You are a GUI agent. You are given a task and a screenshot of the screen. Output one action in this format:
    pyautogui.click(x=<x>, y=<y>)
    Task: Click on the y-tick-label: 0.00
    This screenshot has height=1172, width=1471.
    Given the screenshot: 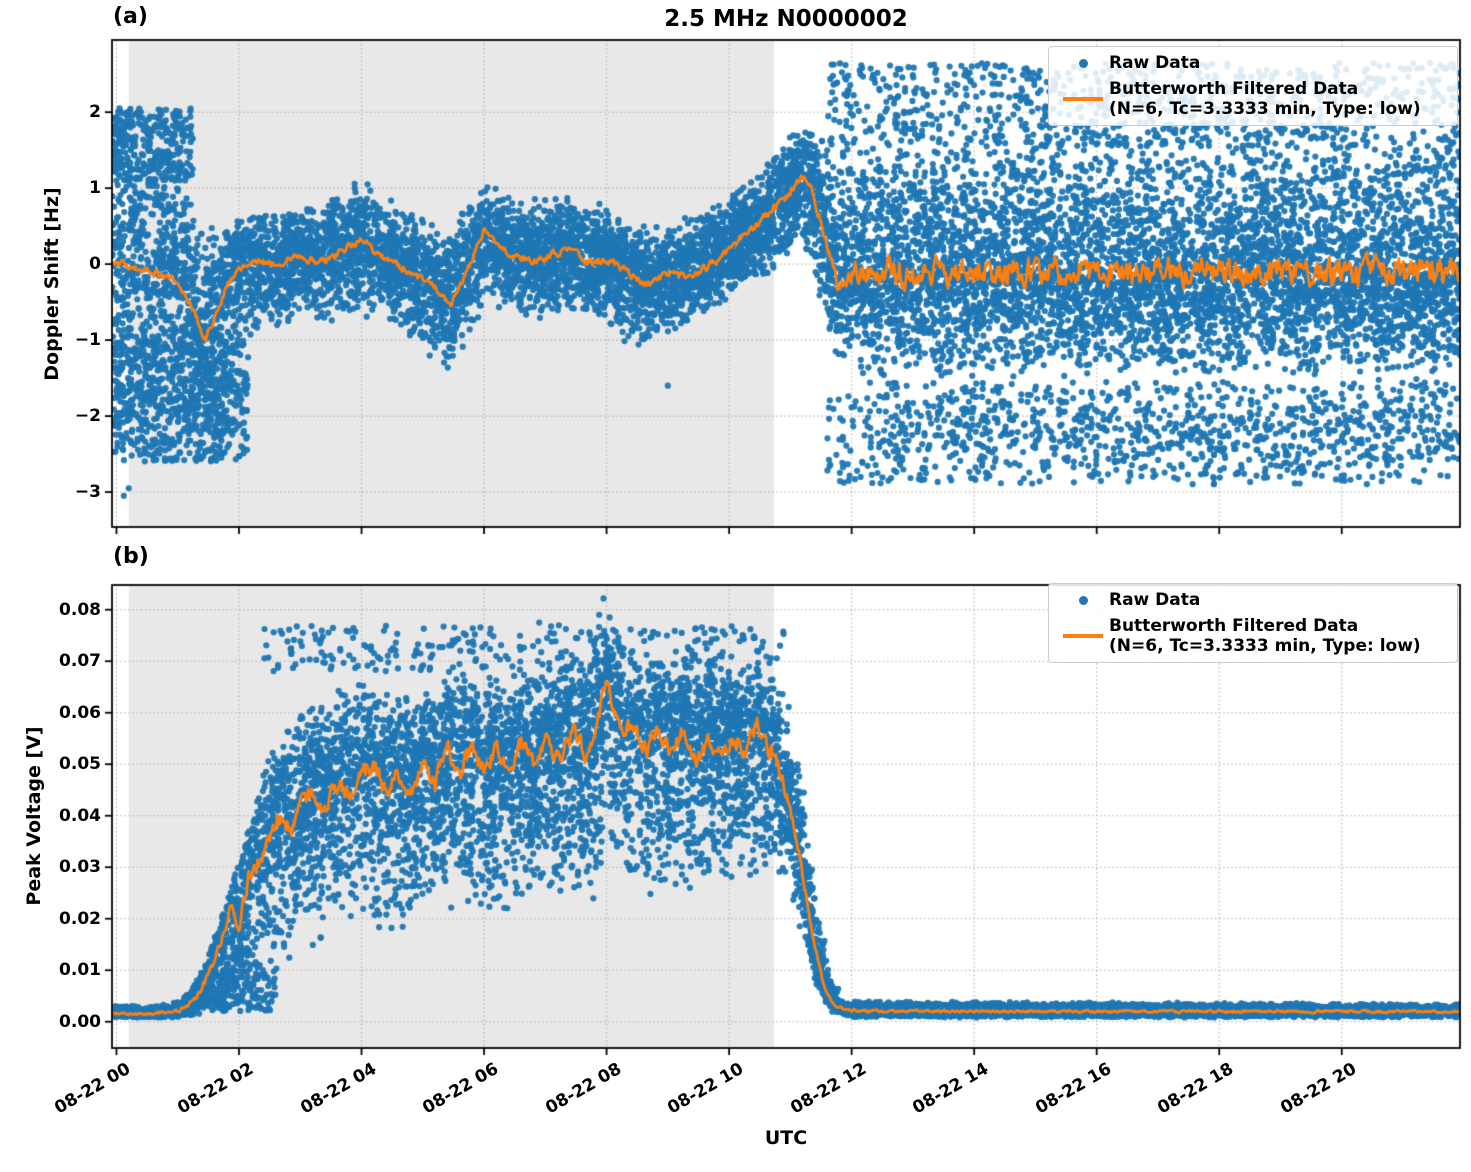 What is the action you would take?
    pyautogui.click(x=80, y=1021)
    